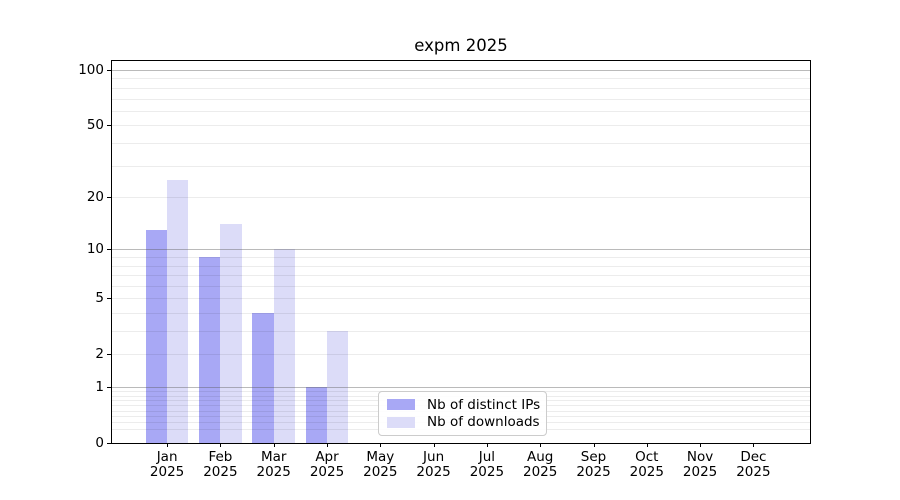 This screenshot has height=500, width=900. What do you see at coordinates (99, 298) in the screenshot?
I see `y-tick-label-5: 5` at bounding box center [99, 298].